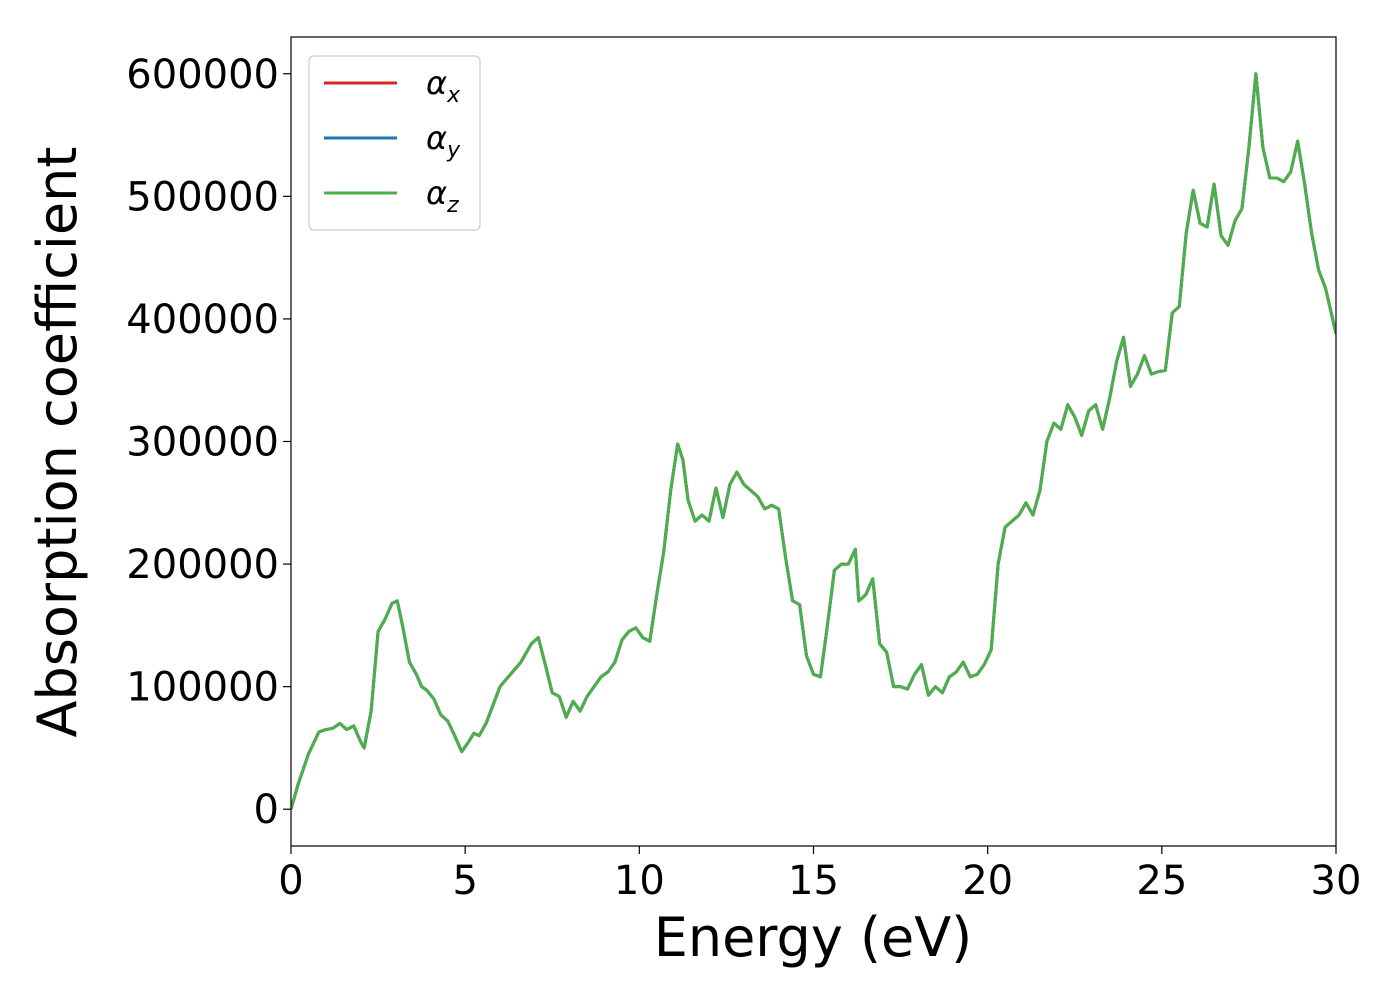  Describe the element at coordinates (57, 442) in the screenshot. I see `y-axis-title: Absorption coefficient` at that location.